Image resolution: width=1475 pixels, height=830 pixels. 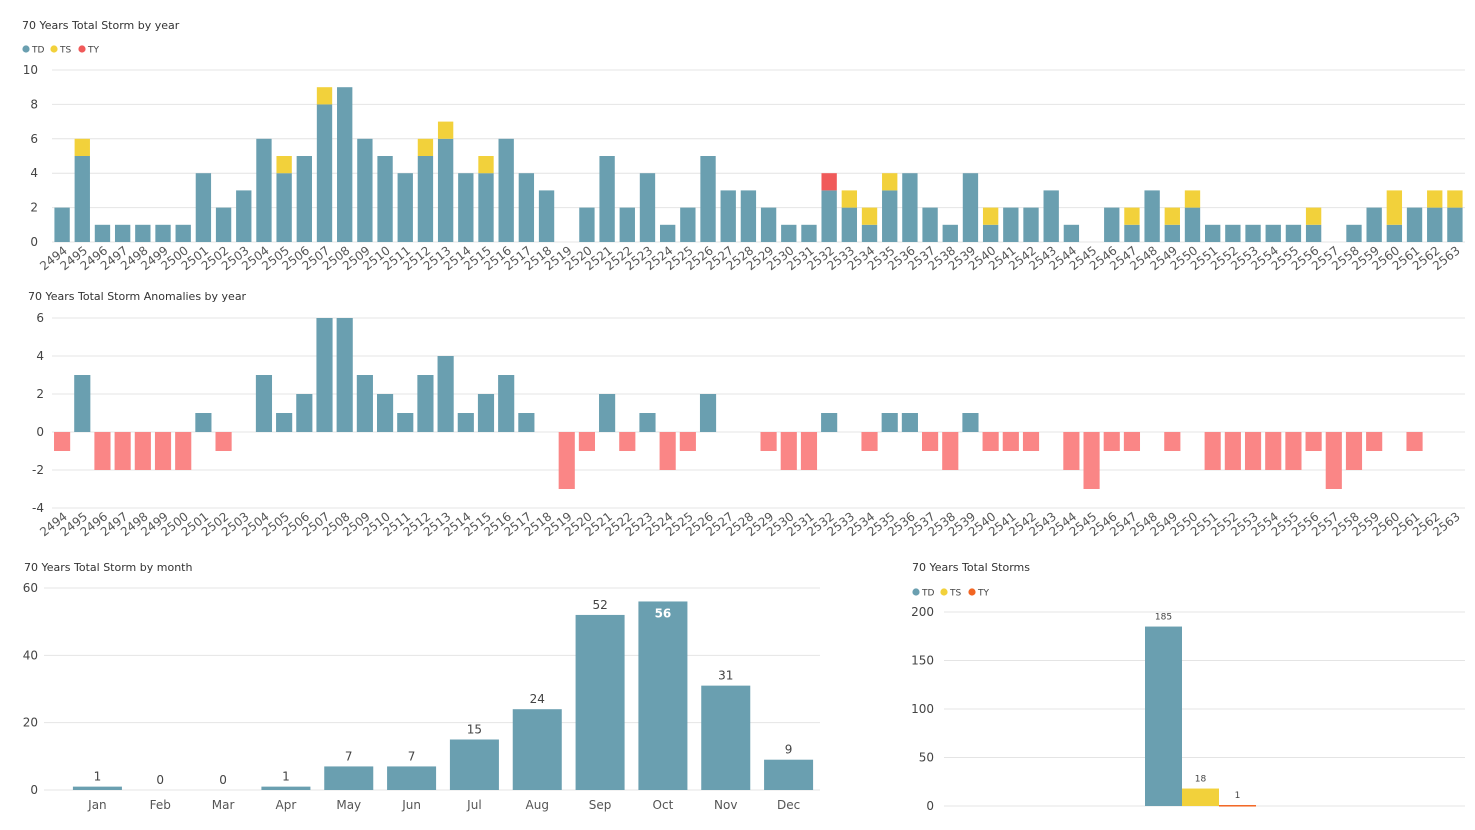 I want to click on x-tick-label: Oct, so click(x=663, y=805).